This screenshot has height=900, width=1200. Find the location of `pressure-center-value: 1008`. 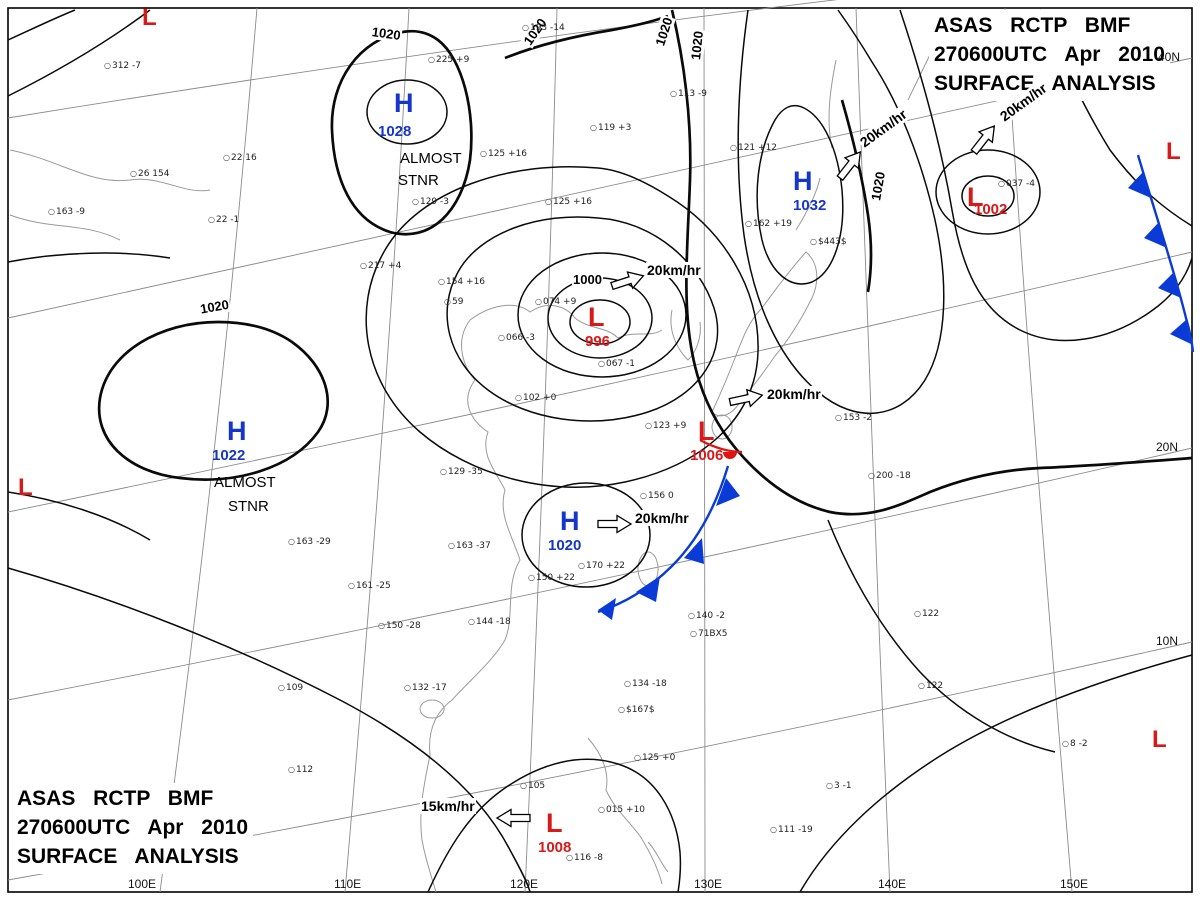

pressure-center-value: 1008 is located at coordinates (555, 847).